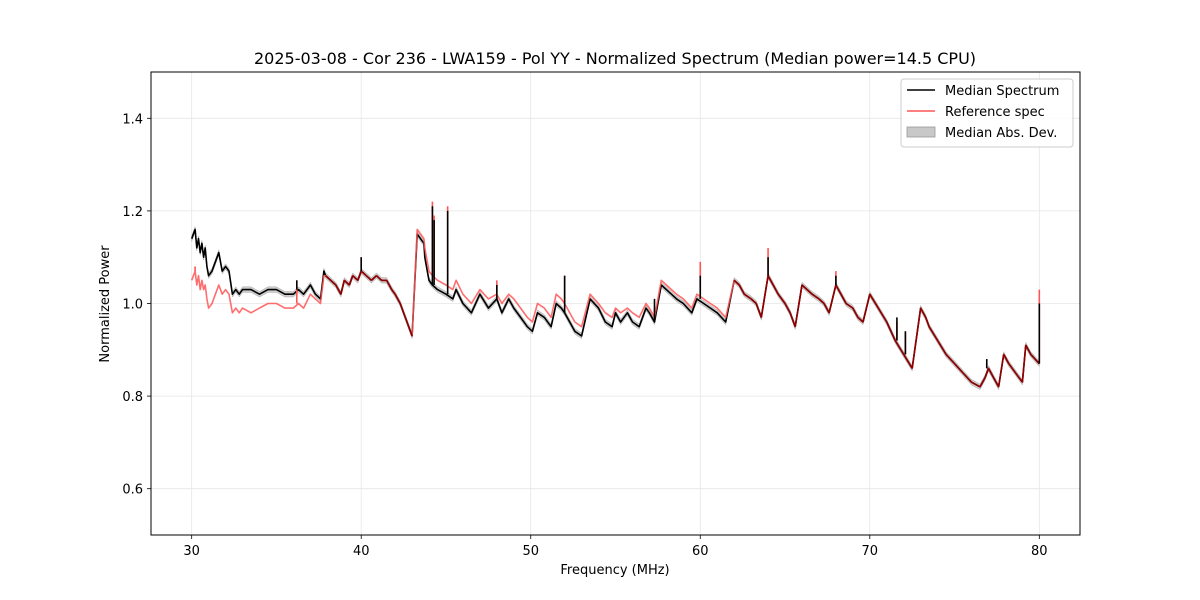 This screenshot has width=1200, height=600. I want to click on x-tick-label: 80, so click(1039, 551).